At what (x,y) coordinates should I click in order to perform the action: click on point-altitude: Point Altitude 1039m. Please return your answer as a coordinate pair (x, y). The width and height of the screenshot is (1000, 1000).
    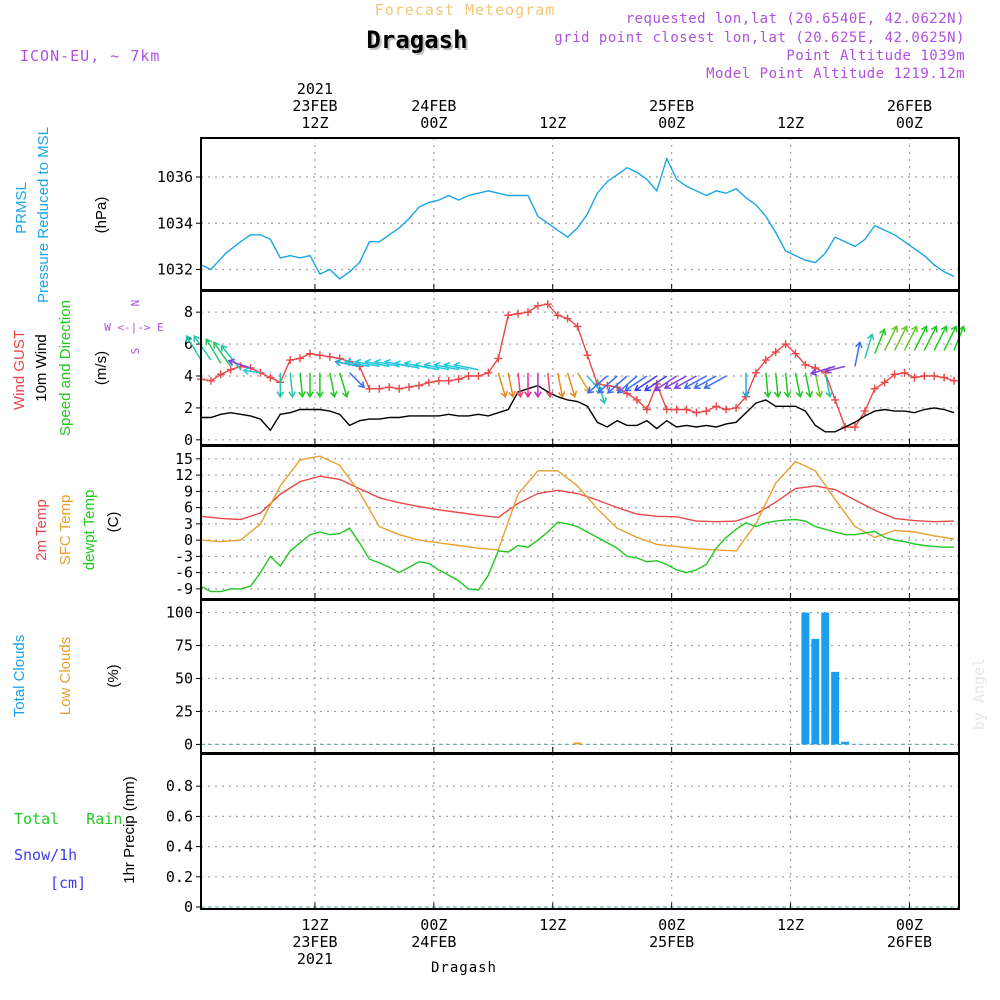
    Looking at the image, I should click on (875, 56).